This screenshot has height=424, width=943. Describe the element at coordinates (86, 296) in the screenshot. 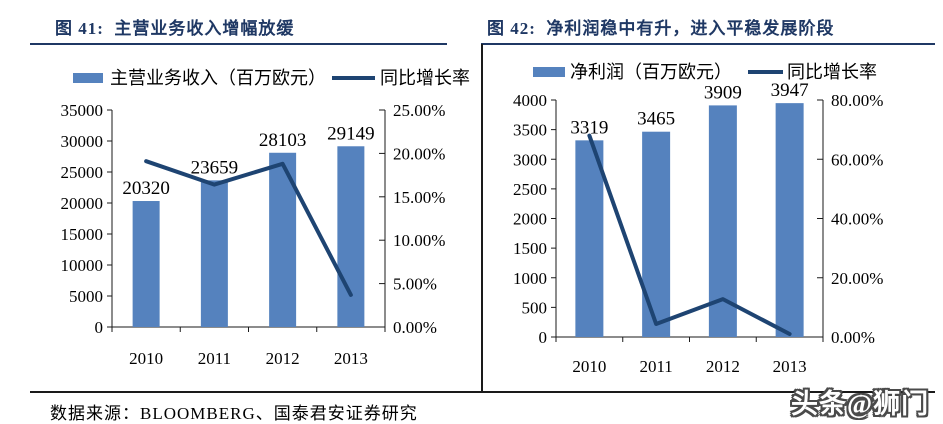

I see `y-axis-tick-label: 5000` at that location.